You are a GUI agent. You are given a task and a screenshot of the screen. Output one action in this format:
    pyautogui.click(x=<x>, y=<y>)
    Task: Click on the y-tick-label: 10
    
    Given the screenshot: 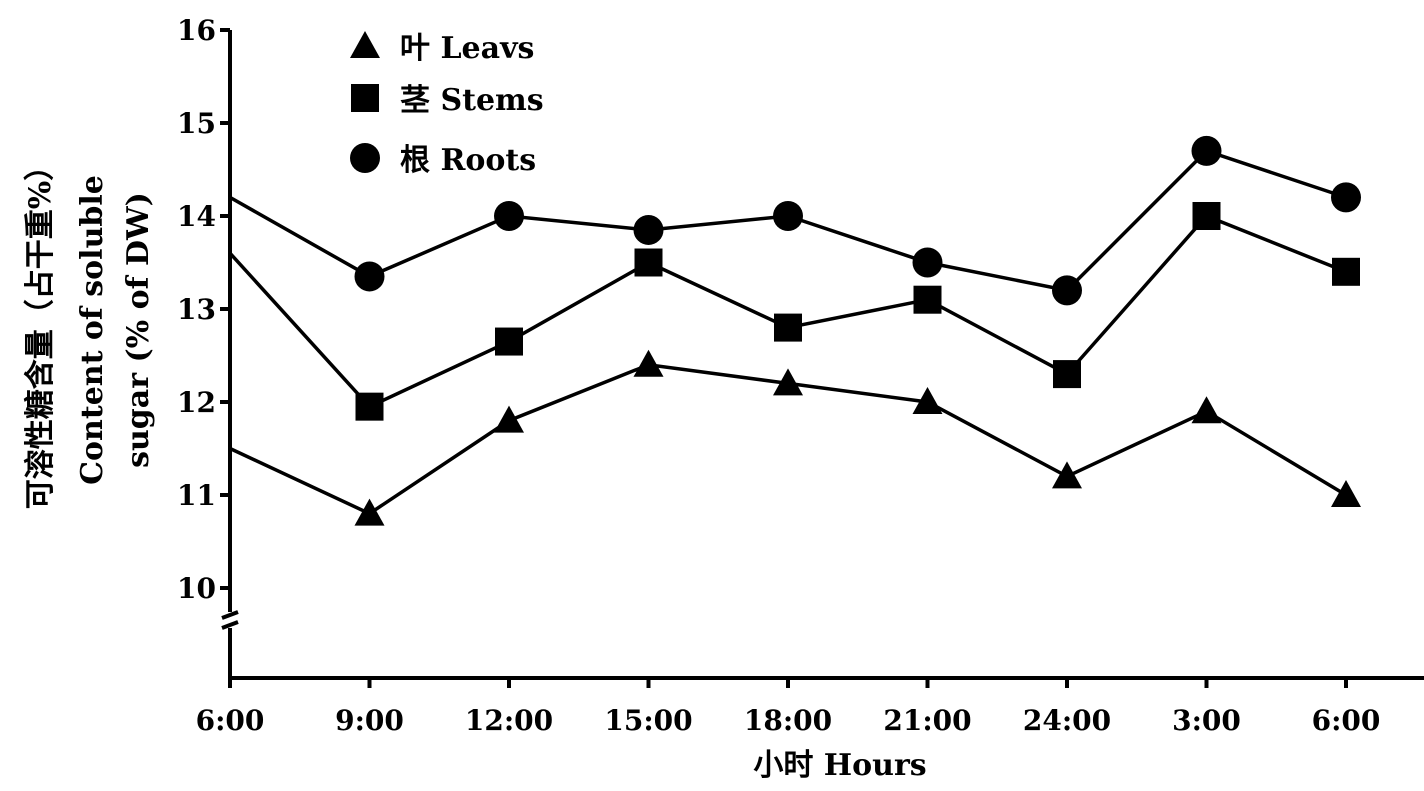 What is the action you would take?
    pyautogui.click(x=196, y=588)
    